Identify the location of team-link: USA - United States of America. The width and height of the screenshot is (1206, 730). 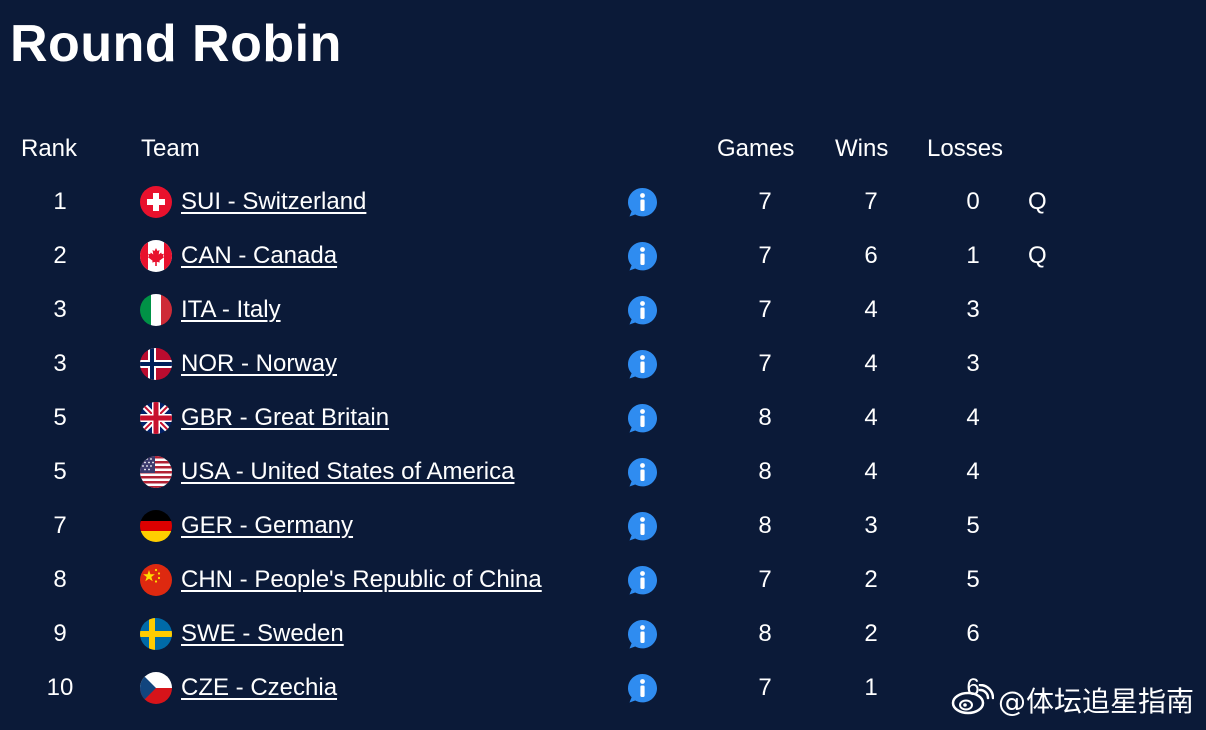
(348, 471).